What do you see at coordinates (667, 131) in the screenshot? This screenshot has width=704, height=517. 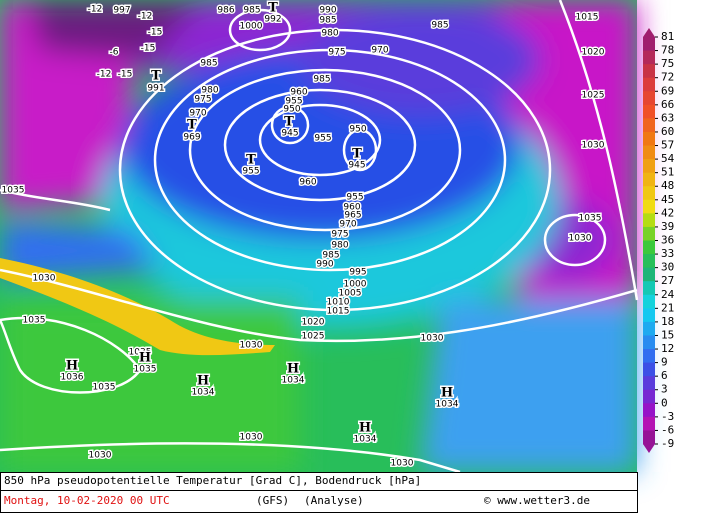 I see `legend-tick-label: 60` at bounding box center [667, 131].